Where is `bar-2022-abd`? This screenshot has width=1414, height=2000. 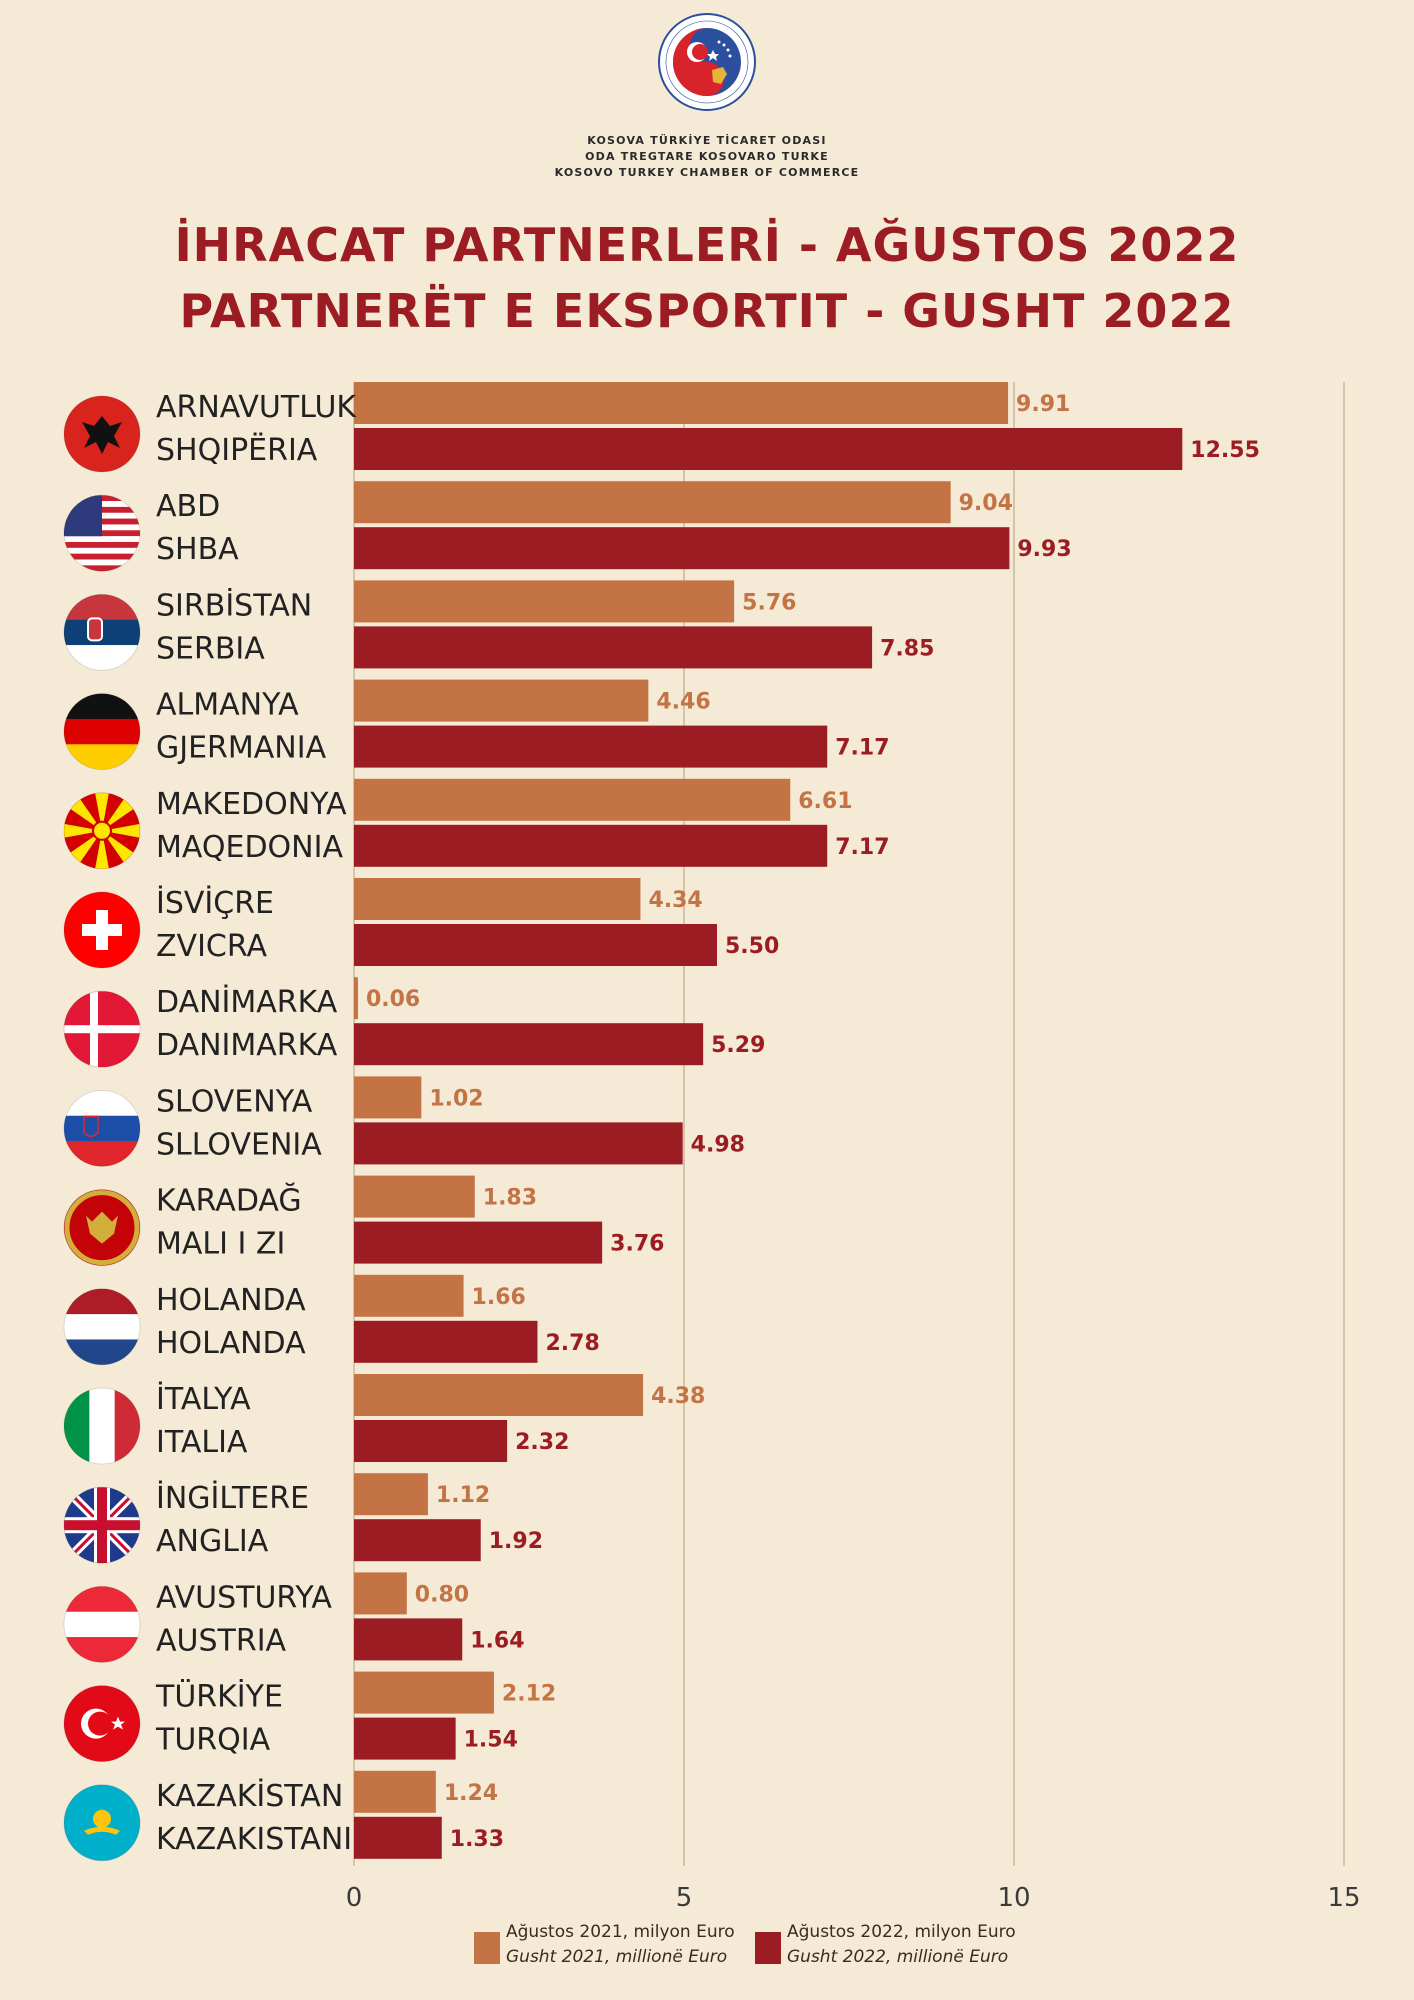
bar-2022-abd is located at coordinates (682, 548).